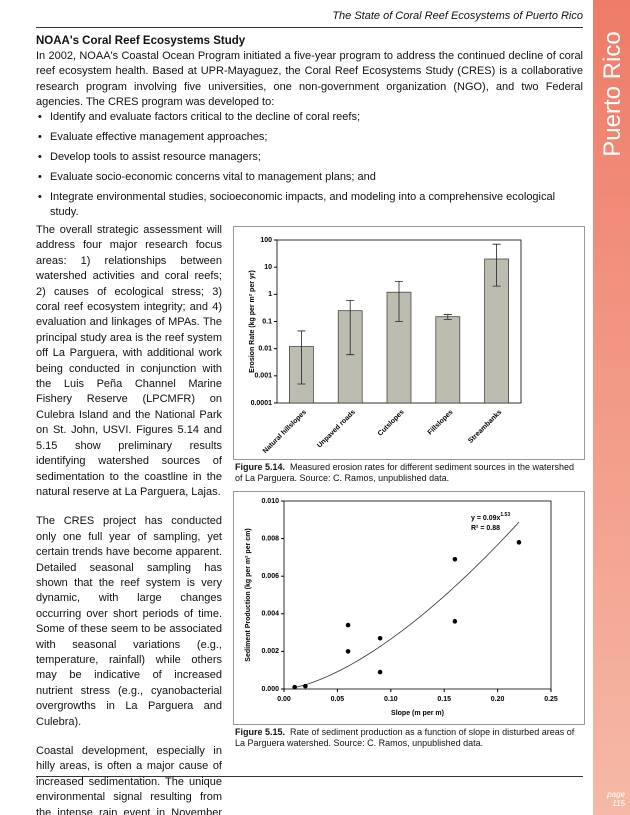 This screenshot has height=815, width=630. I want to click on side-tab-label: Puerto Rico, so click(612, 94).